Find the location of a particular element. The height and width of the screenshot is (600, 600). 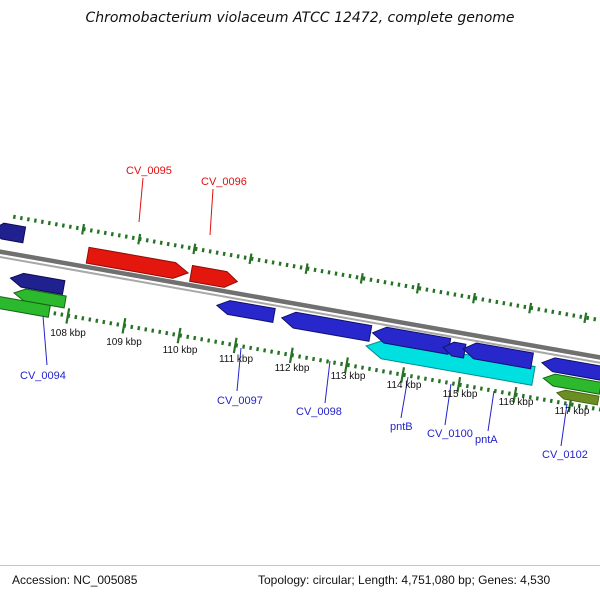

gene-arrow-cv0098 is located at coordinates (326, 326).